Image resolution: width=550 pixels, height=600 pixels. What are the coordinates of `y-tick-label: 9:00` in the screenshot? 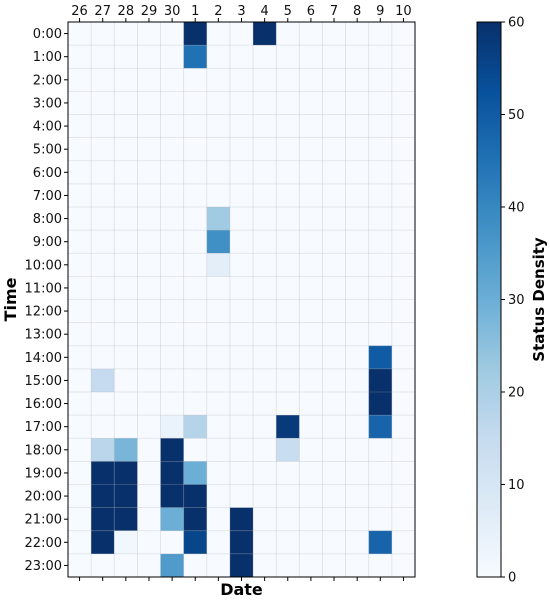 It's located at (47, 242).